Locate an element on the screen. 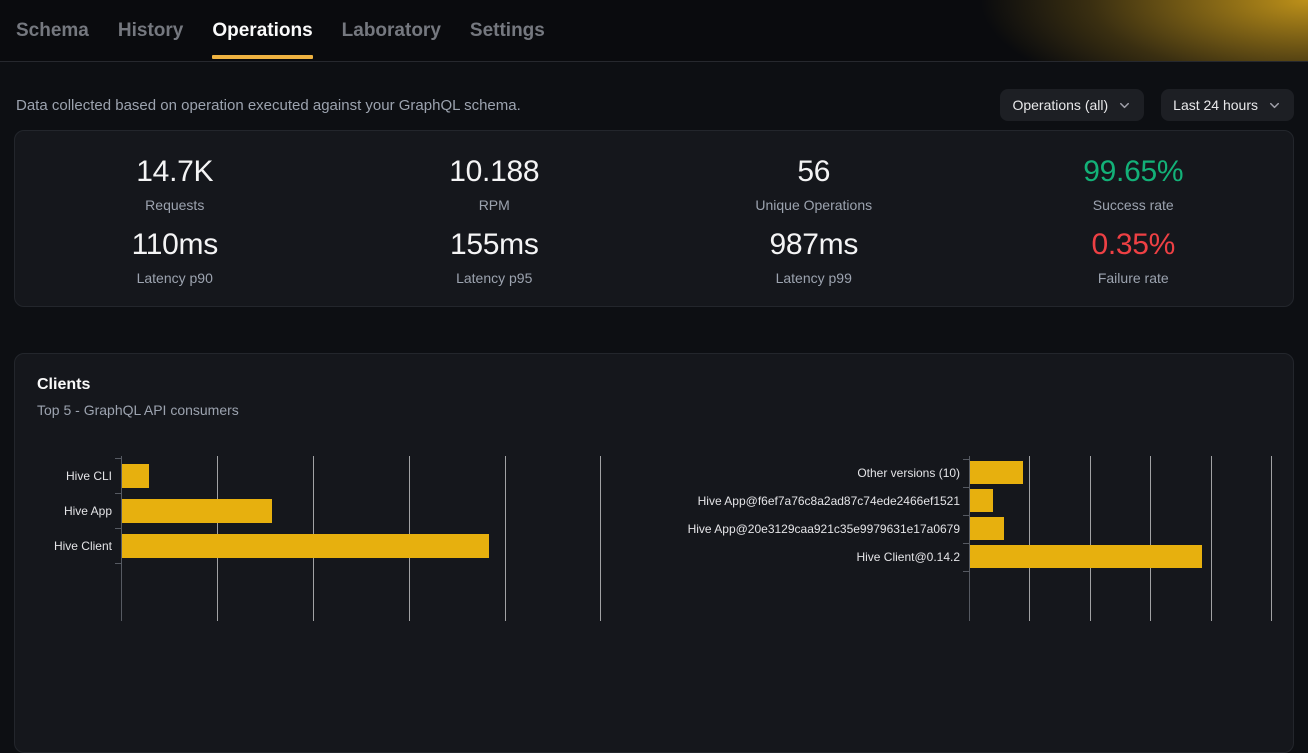 The image size is (1308, 753). stat-latency-p90-label: Latency p90 is located at coordinates (174, 278).